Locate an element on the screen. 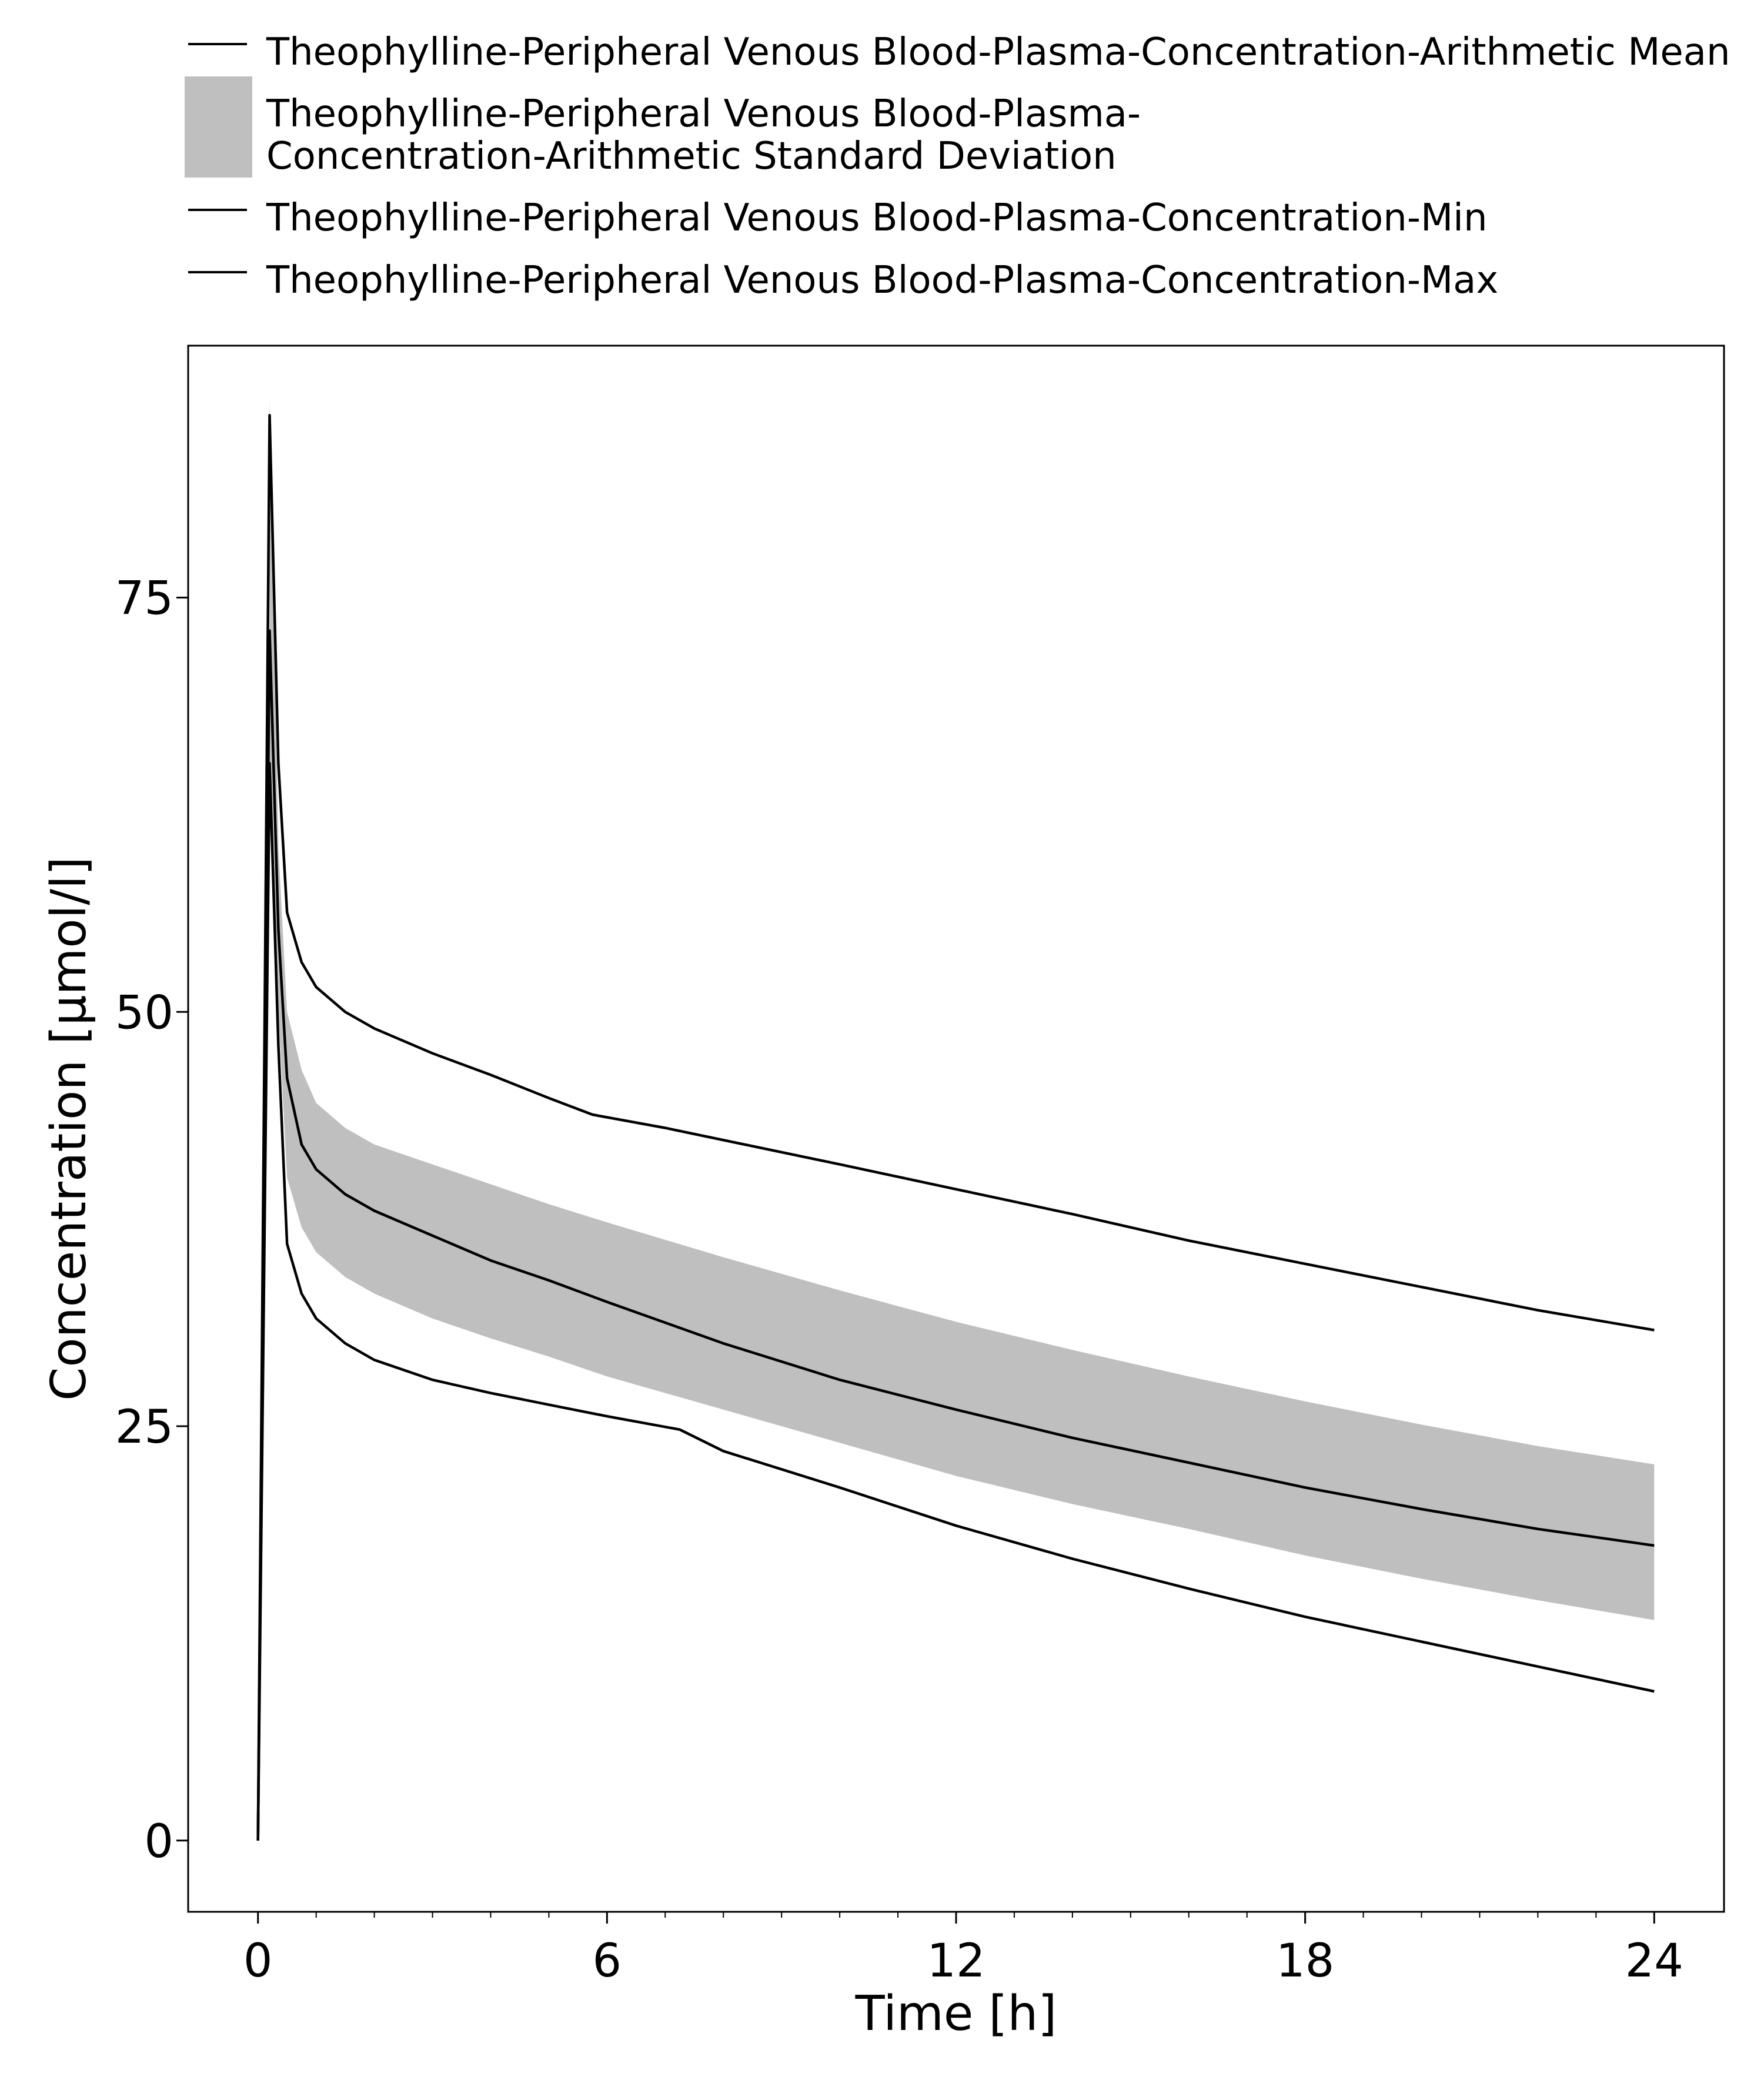 This screenshot has width=1764, height=2077. x-tick-label-12: 12 is located at coordinates (956, 1961).